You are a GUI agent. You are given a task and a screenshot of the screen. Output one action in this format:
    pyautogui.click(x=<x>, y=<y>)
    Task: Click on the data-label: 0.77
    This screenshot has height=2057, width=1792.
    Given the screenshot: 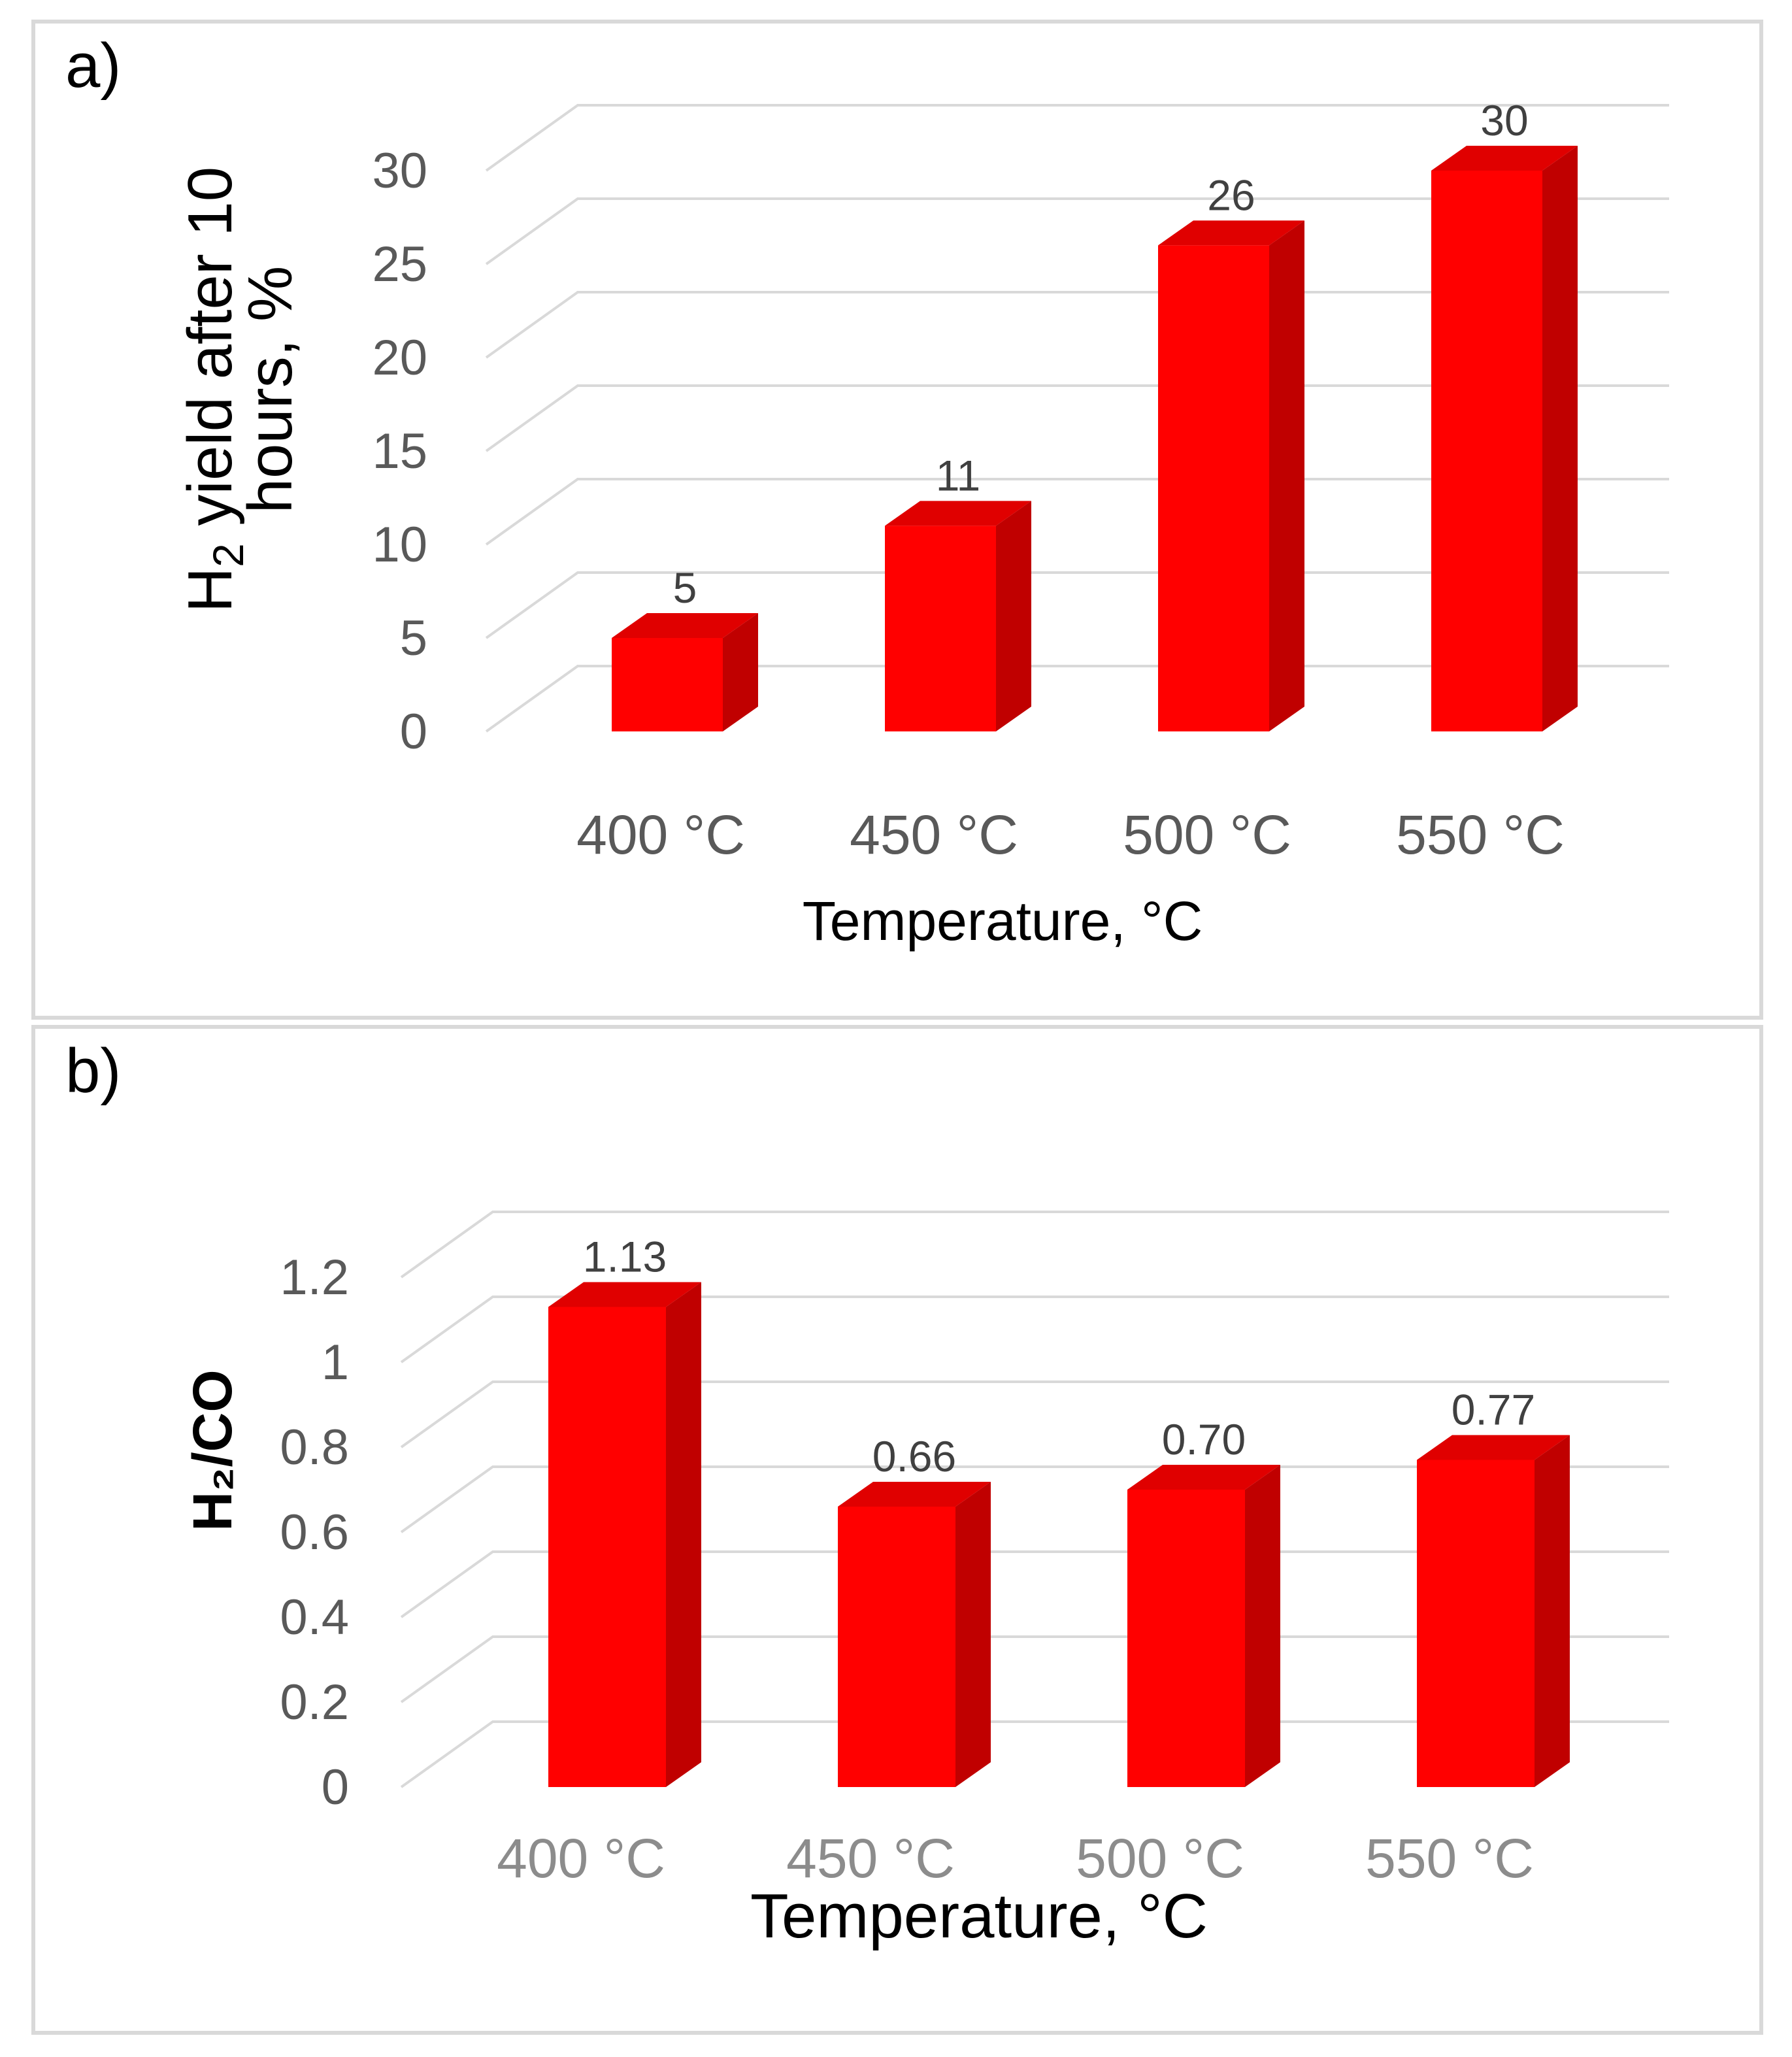 What is the action you would take?
    pyautogui.click(x=1493, y=1410)
    